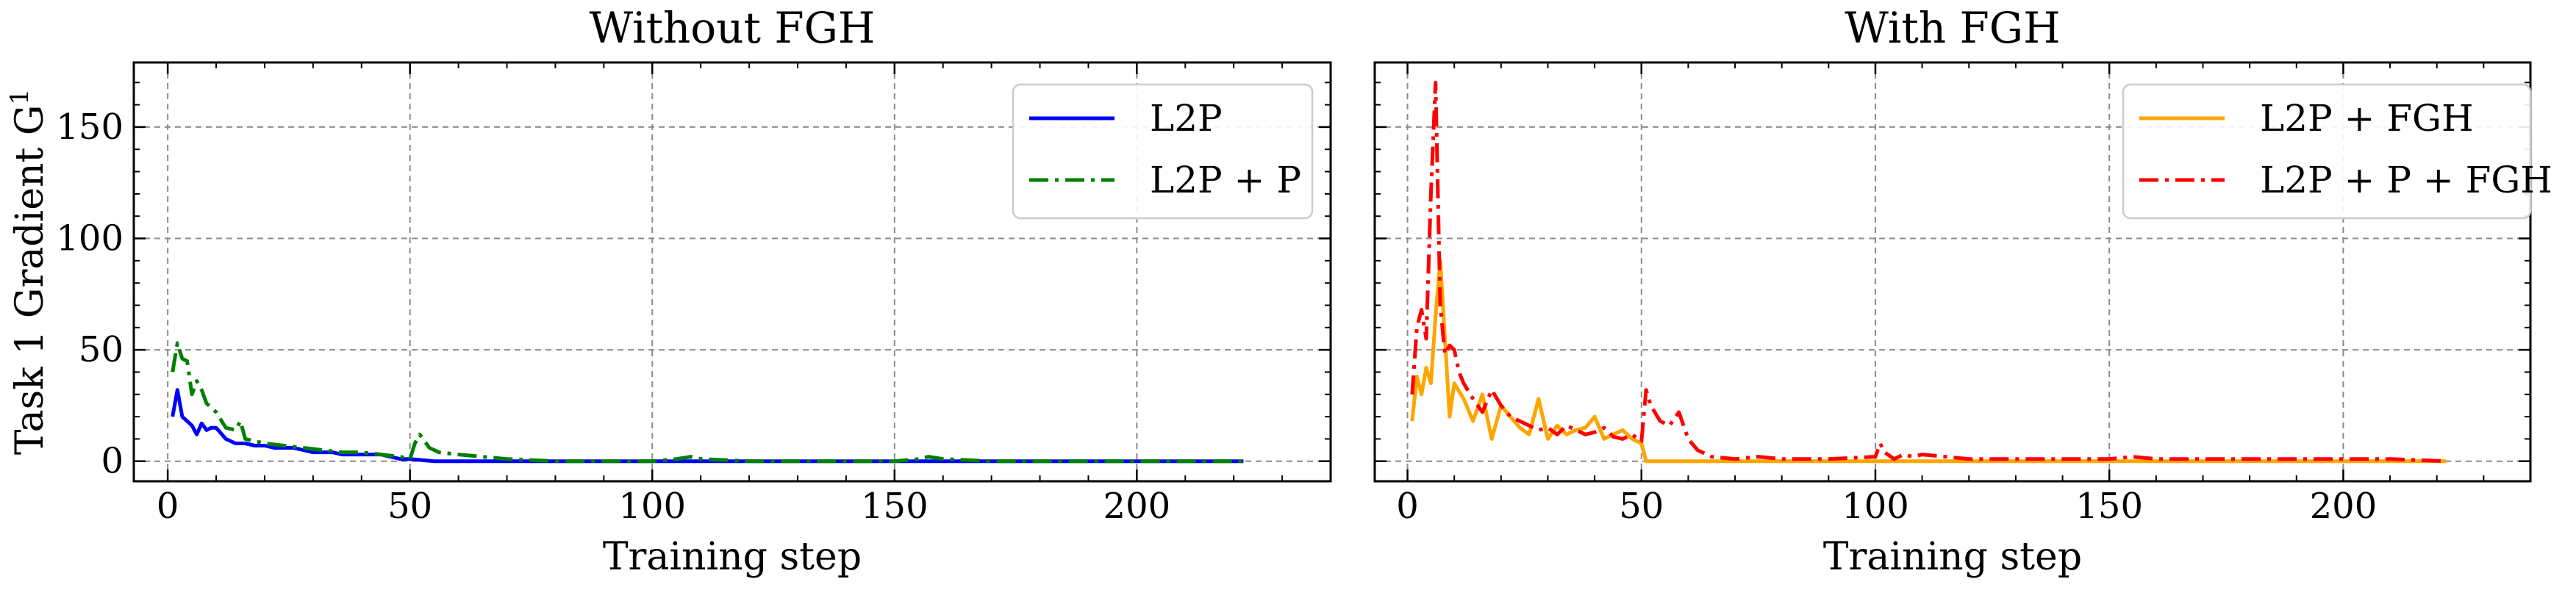  I want to click on y-tick-label: 150, so click(90, 127).